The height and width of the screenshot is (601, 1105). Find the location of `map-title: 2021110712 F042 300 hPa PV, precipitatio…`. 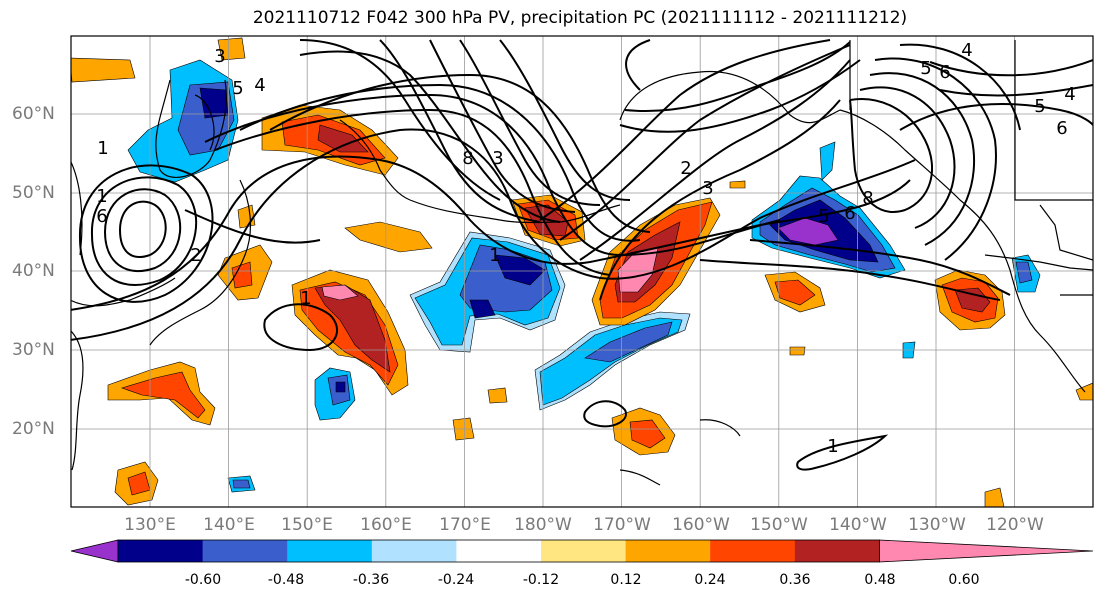

map-title: 2021110712 F042 300 hPa PV, precipitatio… is located at coordinates (580, 18).